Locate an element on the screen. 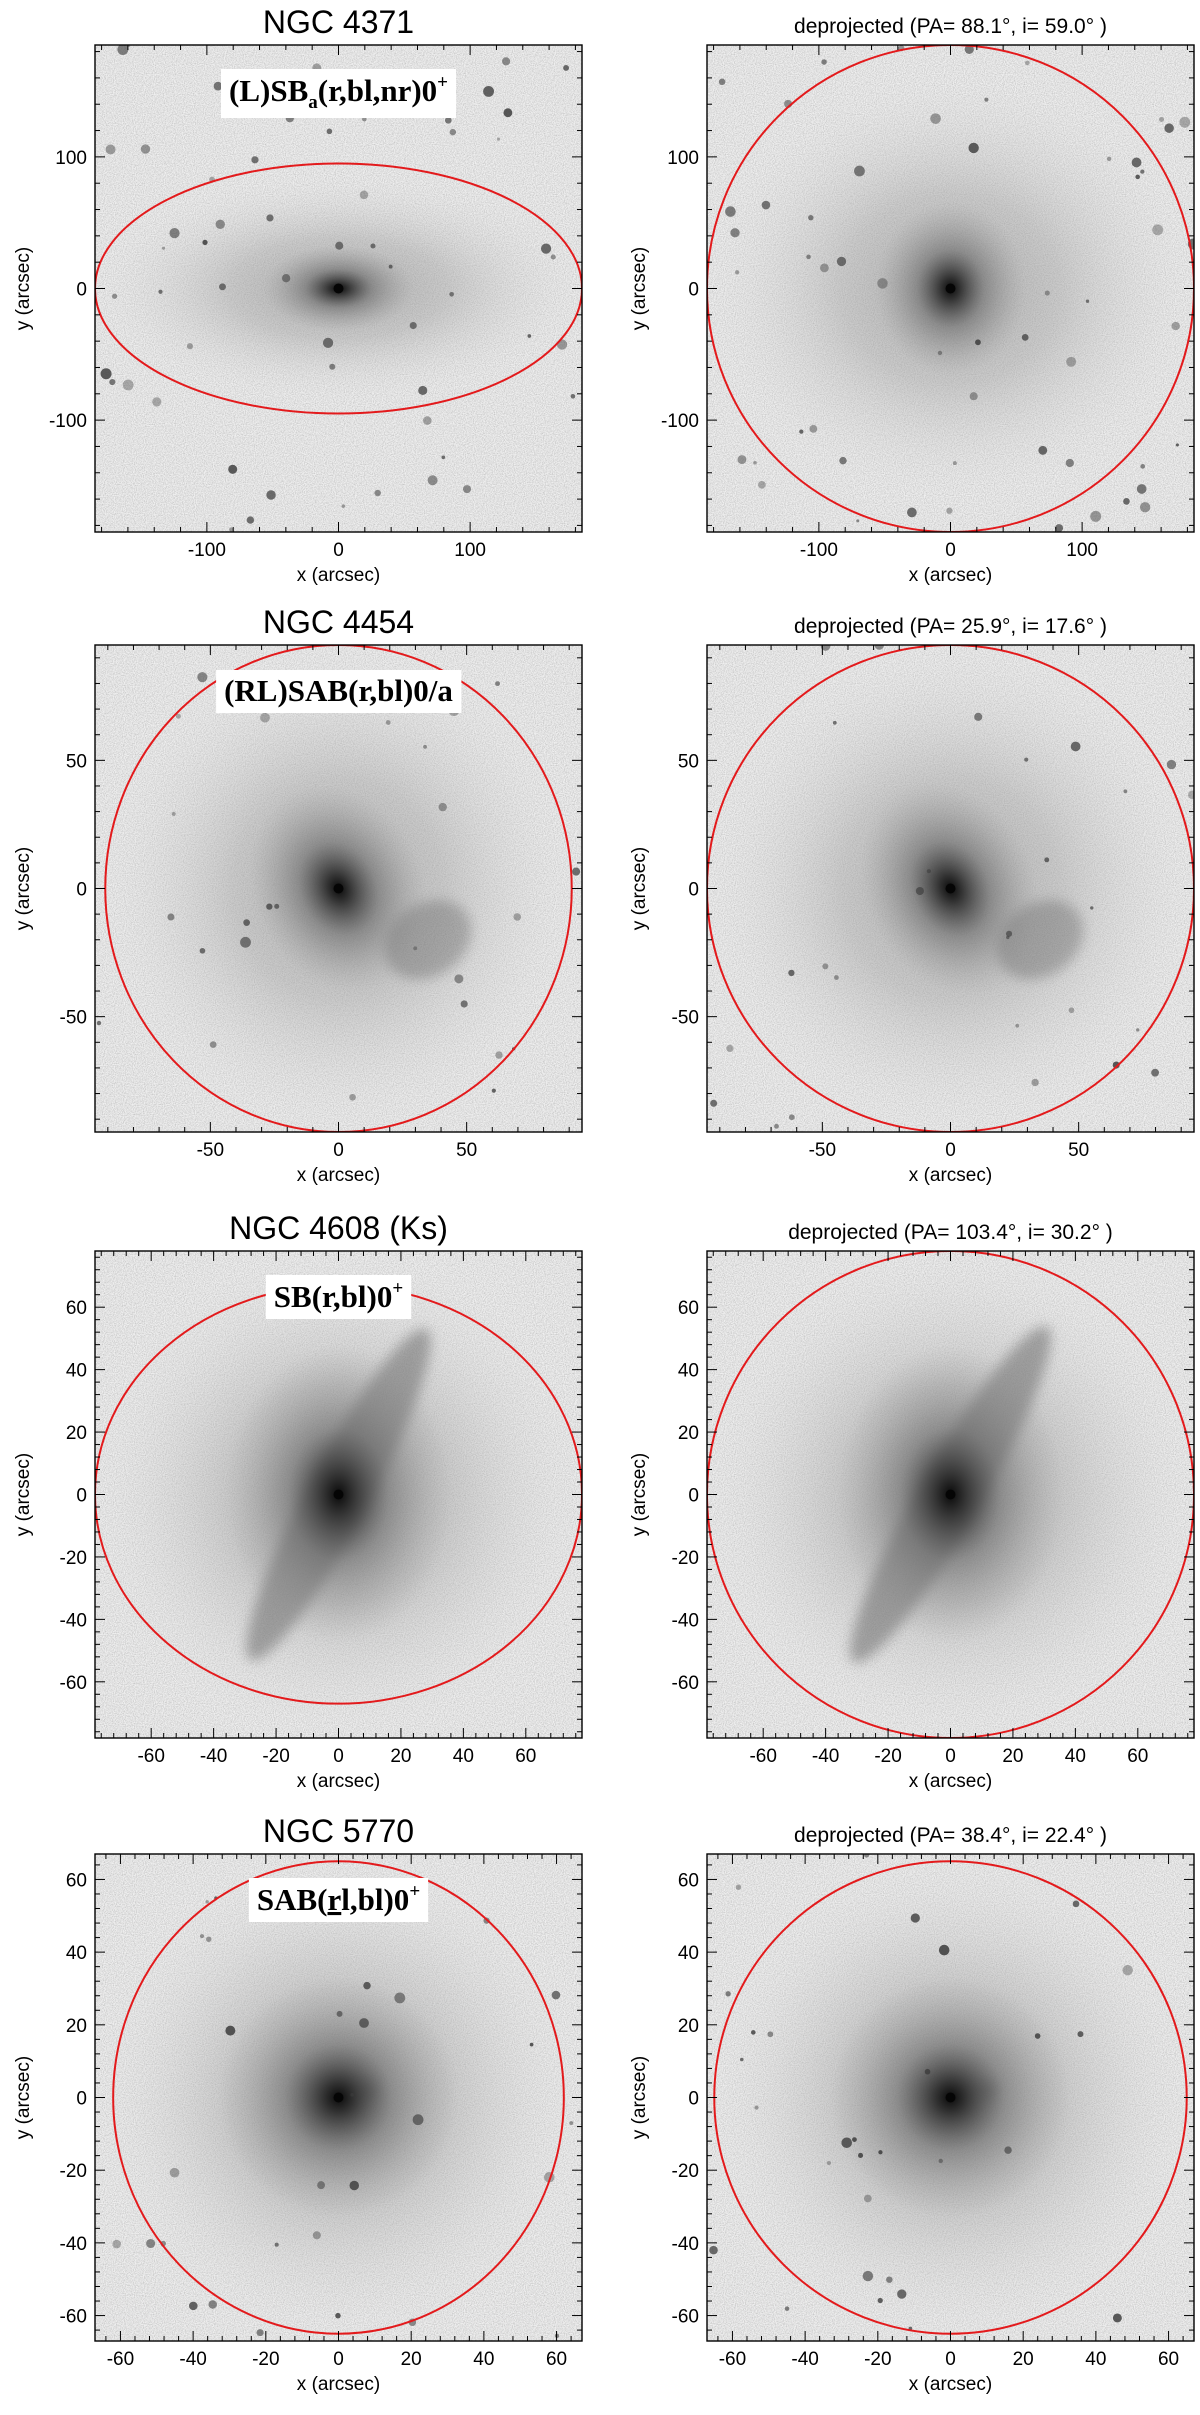 The width and height of the screenshot is (1200, 2415). deprojection-title: deprojected (PA= 38.4°, i= 22.4° ) is located at coordinates (950, 1835).